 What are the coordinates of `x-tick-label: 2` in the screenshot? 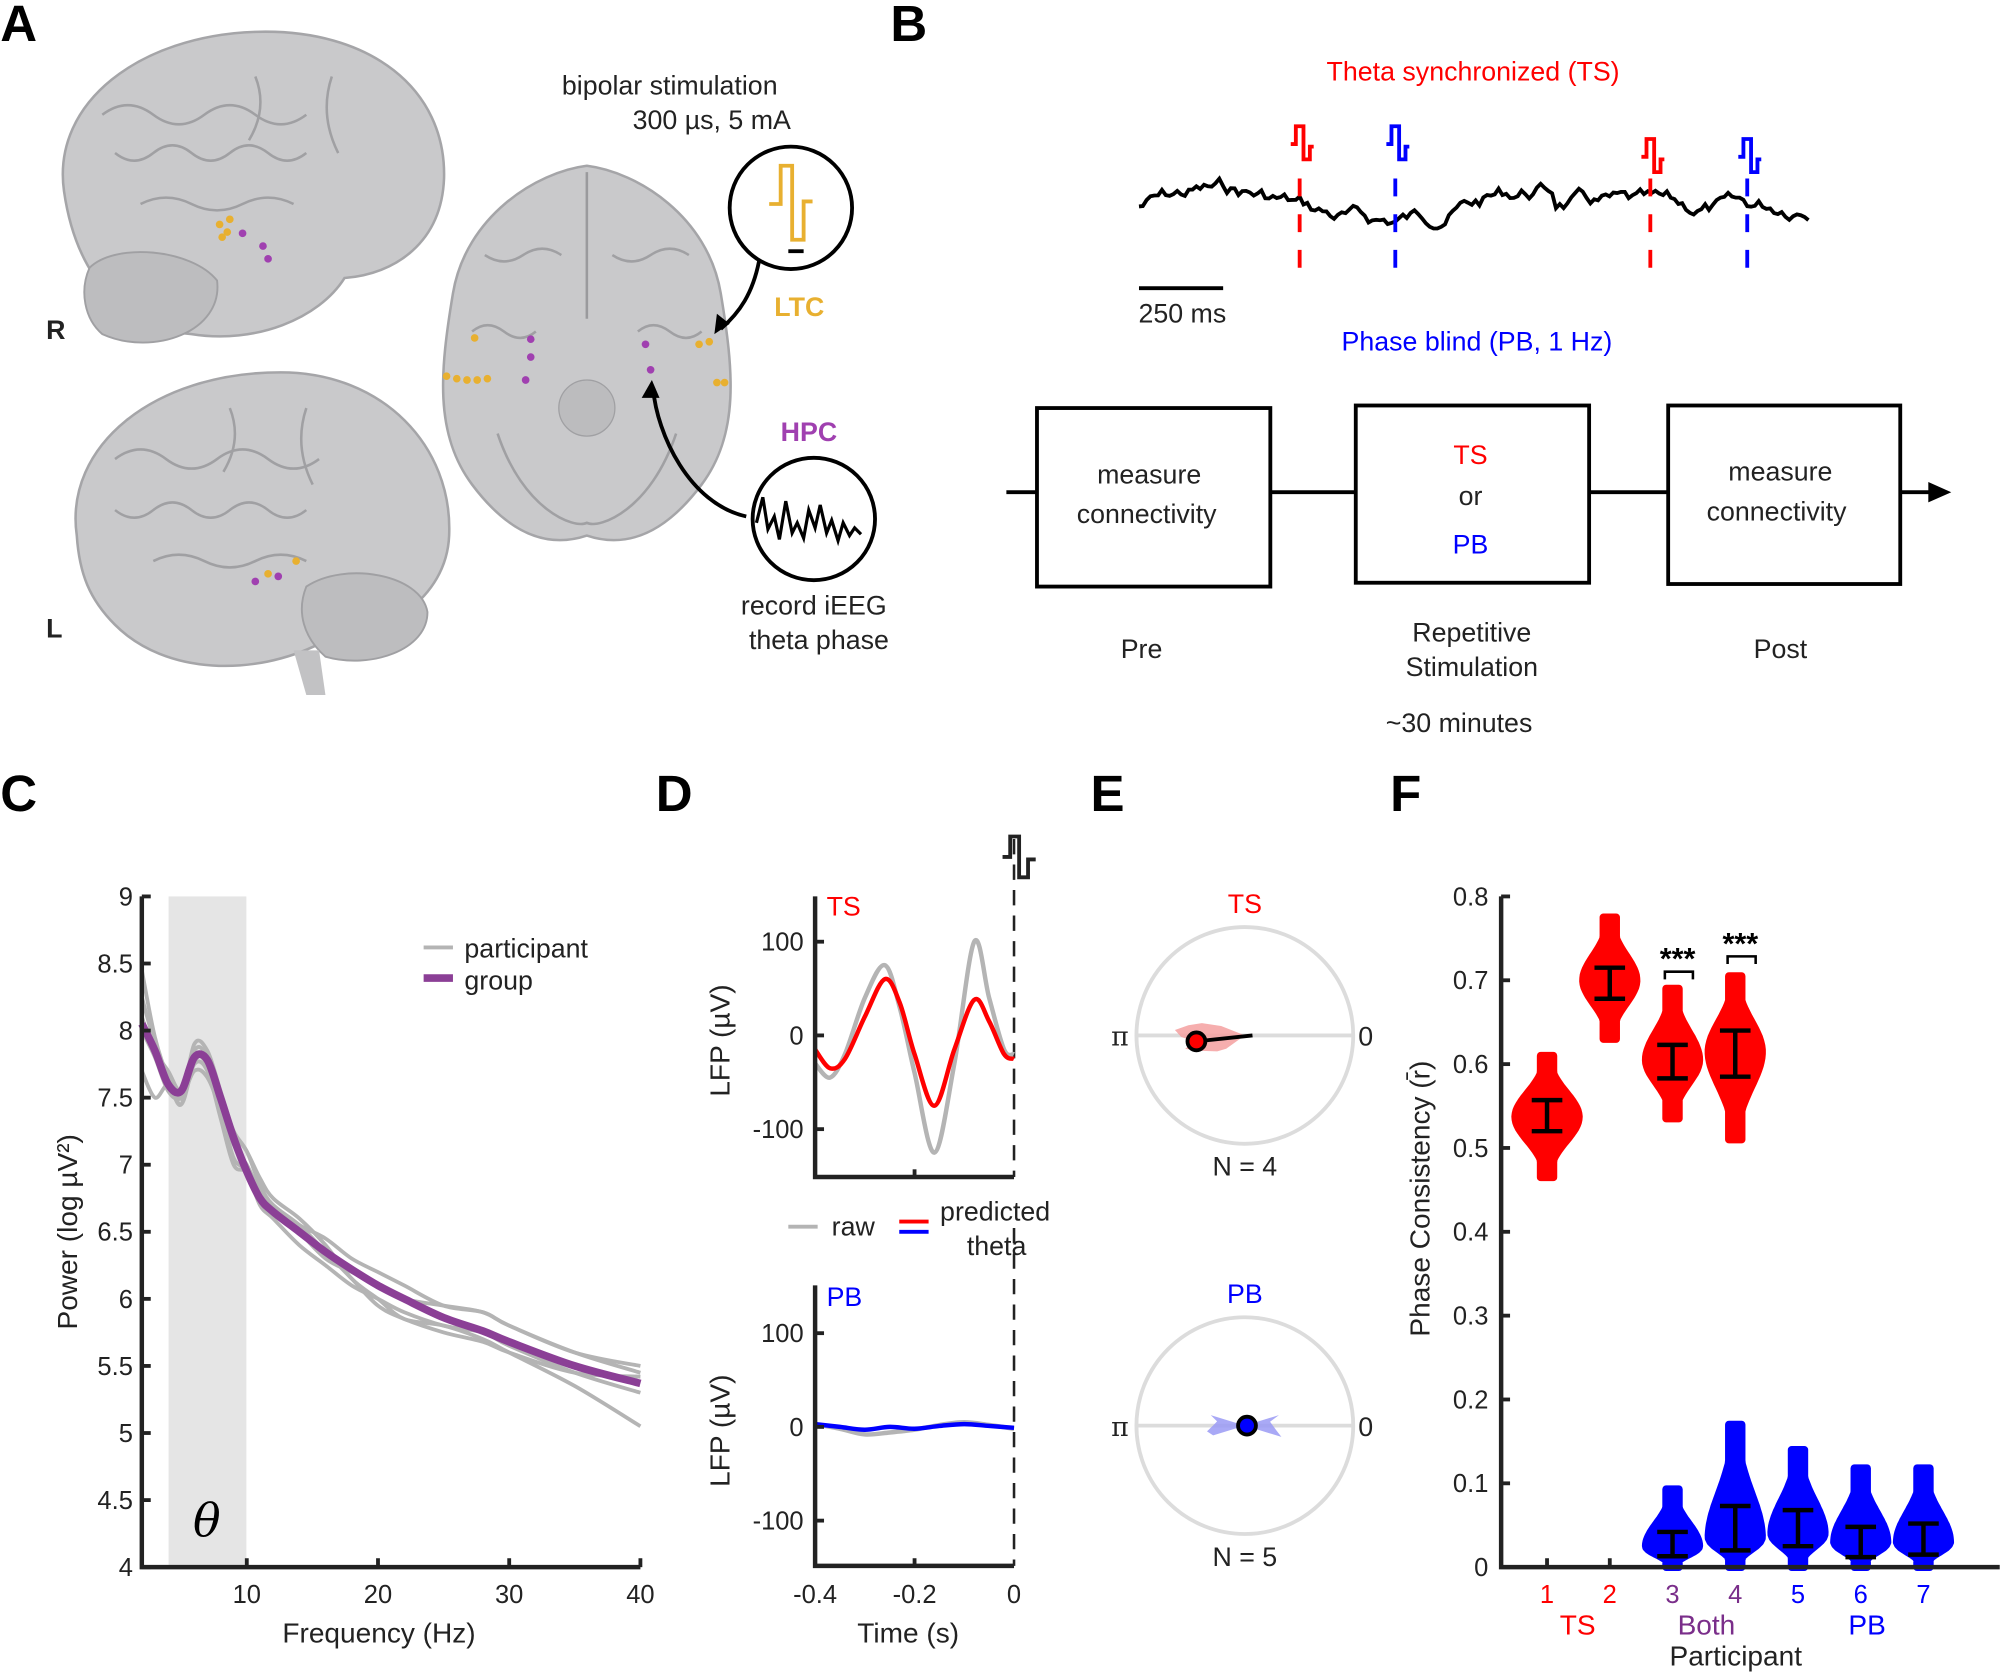 It's located at (1610, 1595).